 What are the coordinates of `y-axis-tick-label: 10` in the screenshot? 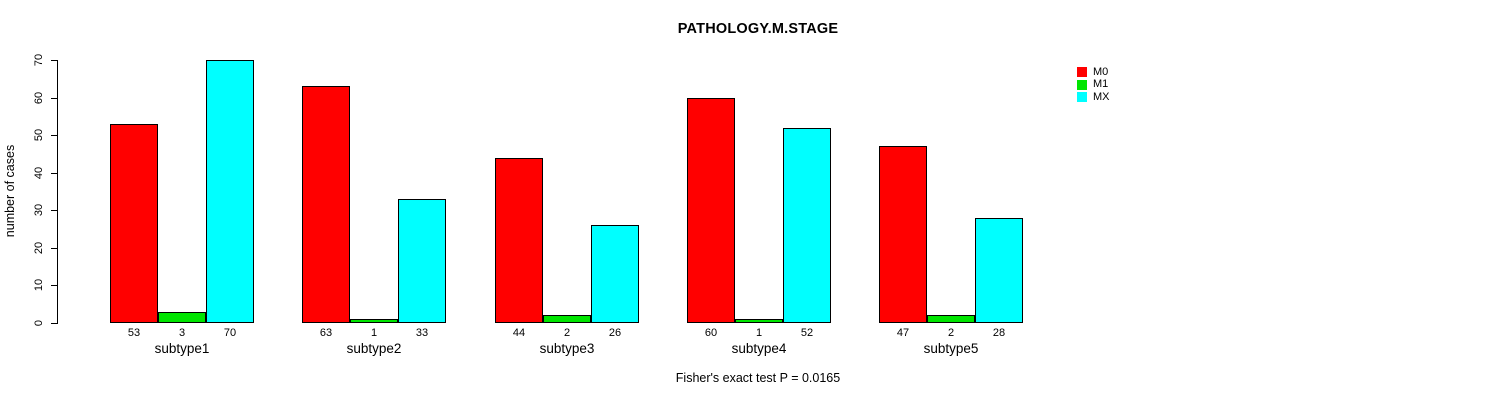 It's located at (39, 285).